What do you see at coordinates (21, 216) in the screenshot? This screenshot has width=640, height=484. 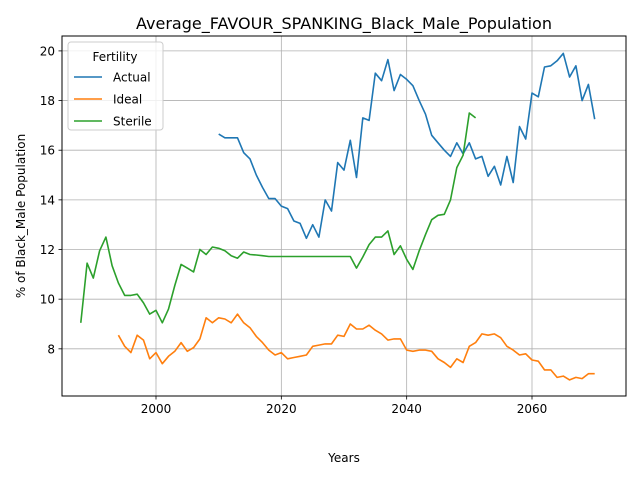 I see `y-axis-label: % of Black_Male Population` at bounding box center [21, 216].